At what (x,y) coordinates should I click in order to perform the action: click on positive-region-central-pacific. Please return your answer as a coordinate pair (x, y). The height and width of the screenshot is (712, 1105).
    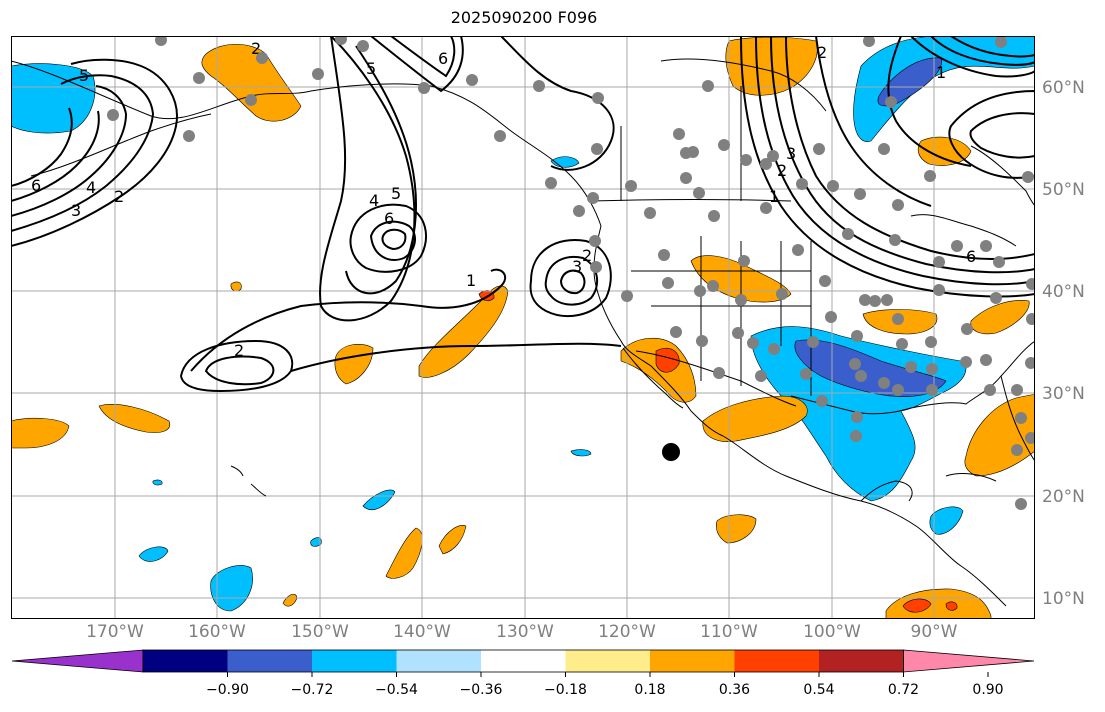
    Looking at the image, I should click on (134, 418).